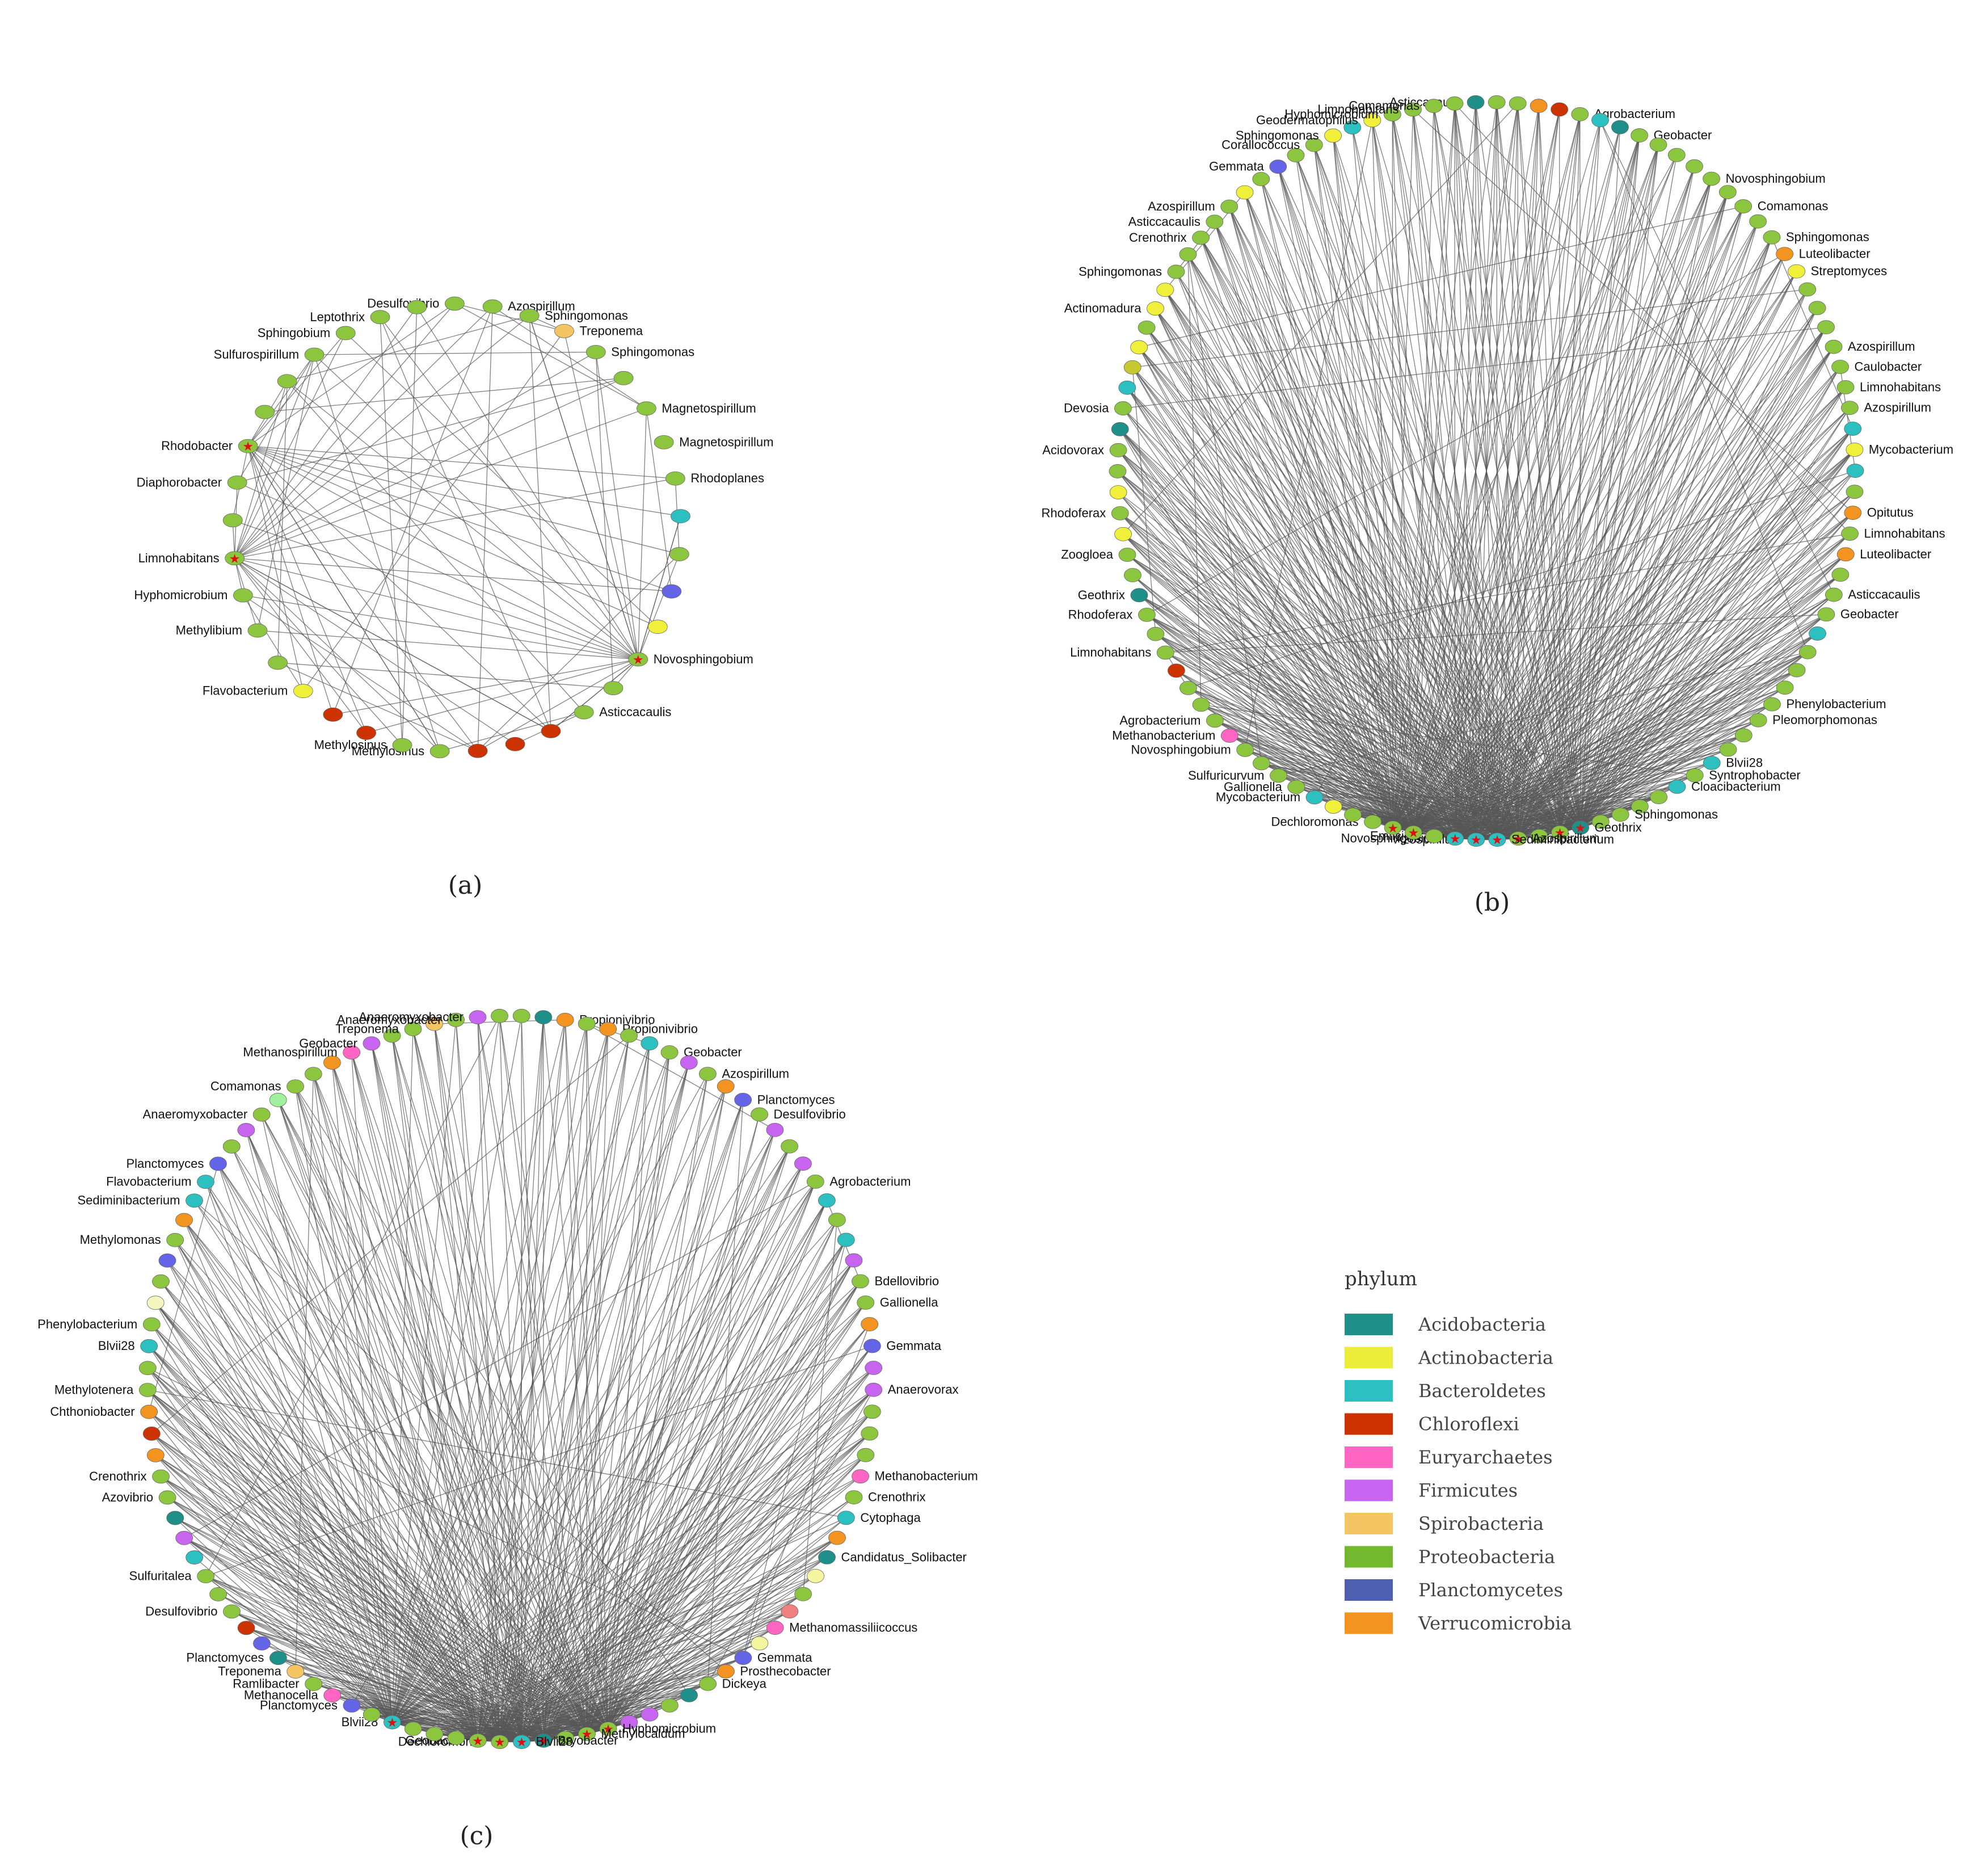 This screenshot has height=1876, width=1963. Describe the element at coordinates (1113, 595) in the screenshot. I see `taxon-node: Geothrix` at that location.